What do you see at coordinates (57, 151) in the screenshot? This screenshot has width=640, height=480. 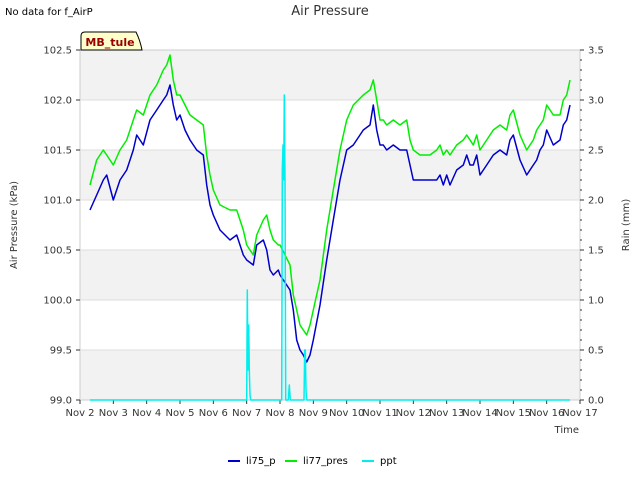 I see `y-tick-label: 101.5` at bounding box center [57, 151].